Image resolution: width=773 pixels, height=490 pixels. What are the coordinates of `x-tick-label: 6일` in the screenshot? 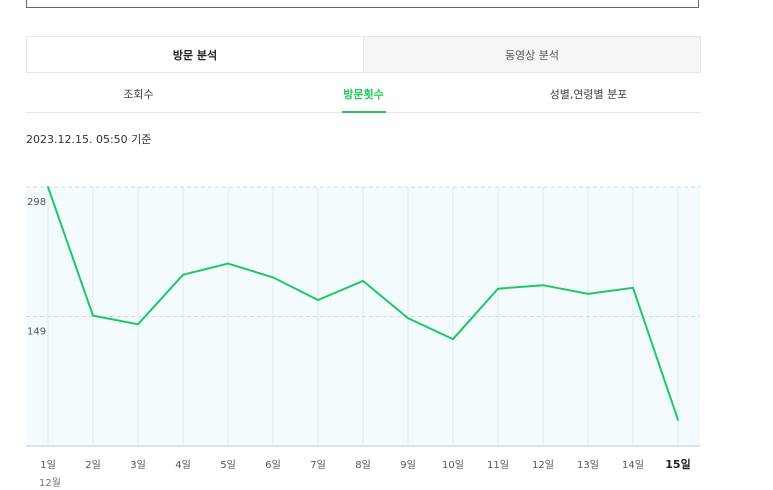 It's located at (273, 465).